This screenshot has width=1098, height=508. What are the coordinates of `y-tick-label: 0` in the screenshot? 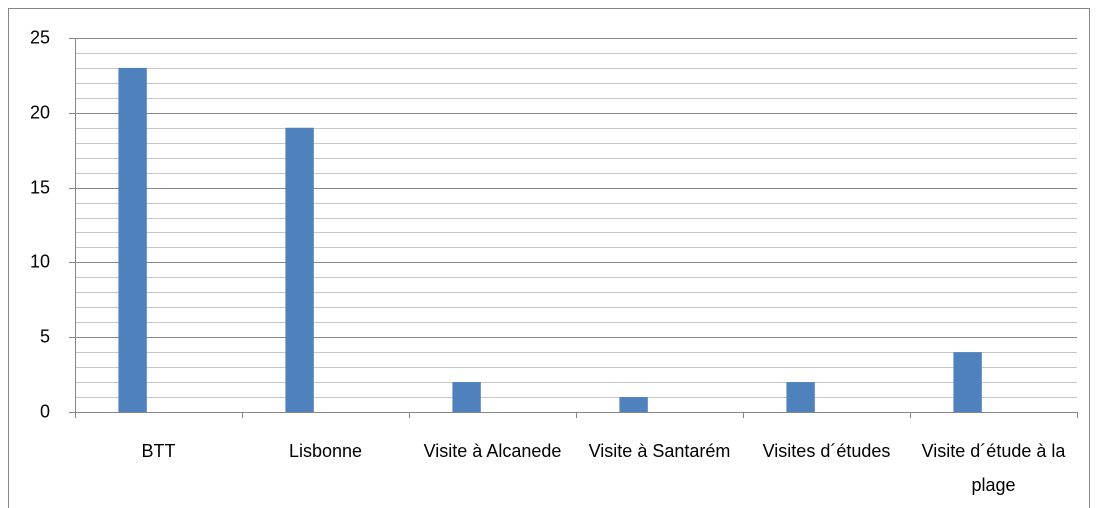 It's located at (45, 411).